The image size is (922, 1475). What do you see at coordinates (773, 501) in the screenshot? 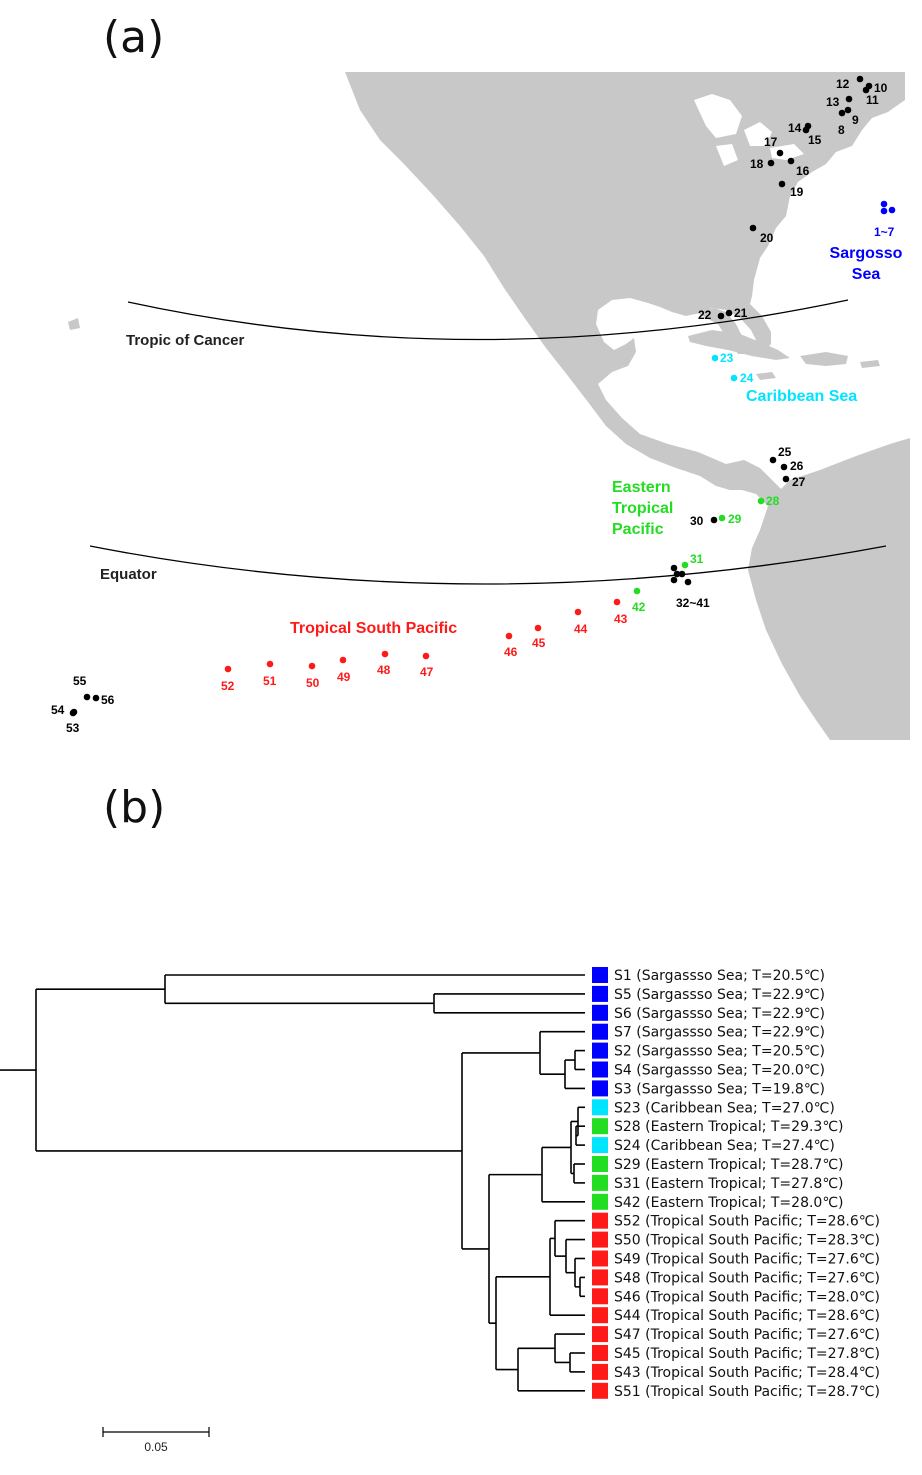
I see `site-label-28: 28` at bounding box center [773, 501].